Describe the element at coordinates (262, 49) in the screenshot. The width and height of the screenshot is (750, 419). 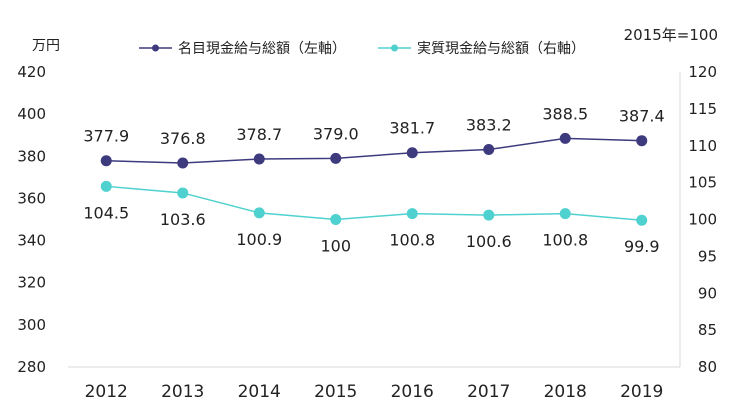
I see `legend-label-nominal: 名目現金給与総額（左軸）` at that location.